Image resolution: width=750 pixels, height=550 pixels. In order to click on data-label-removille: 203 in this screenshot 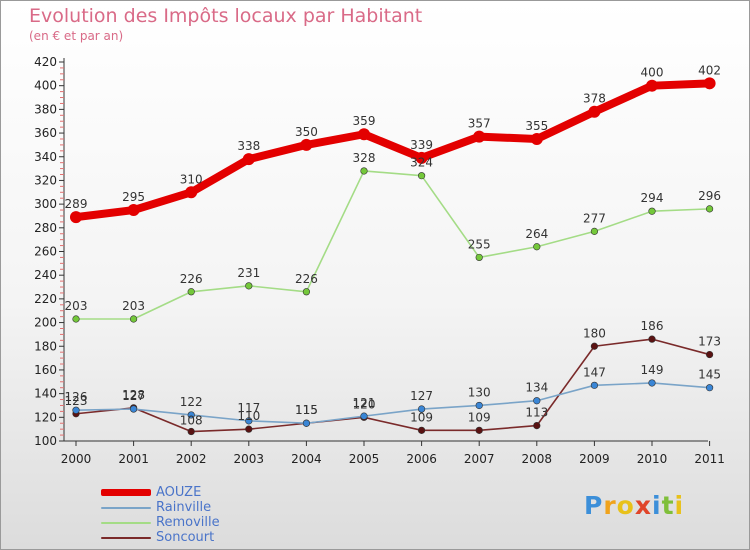, I will do `click(76, 306)`.